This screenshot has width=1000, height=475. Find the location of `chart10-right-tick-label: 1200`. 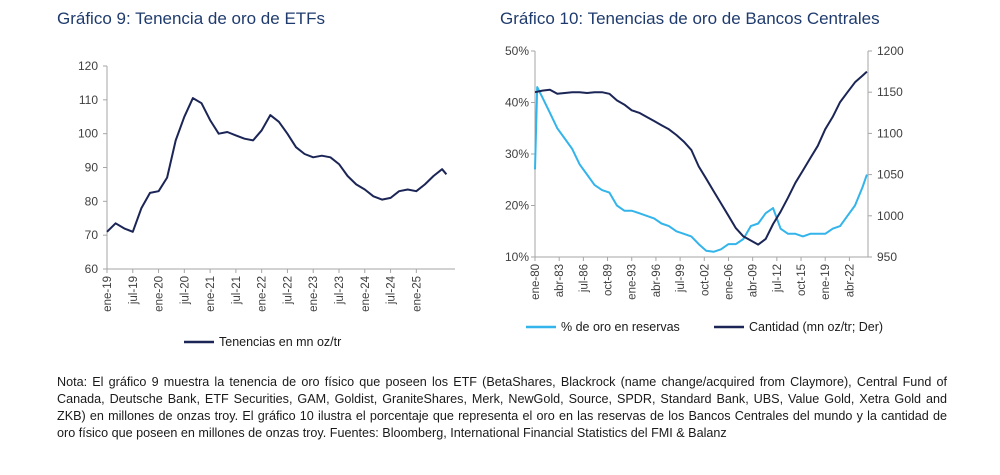

chart10-right-tick-label: 1200 is located at coordinates (890, 51).